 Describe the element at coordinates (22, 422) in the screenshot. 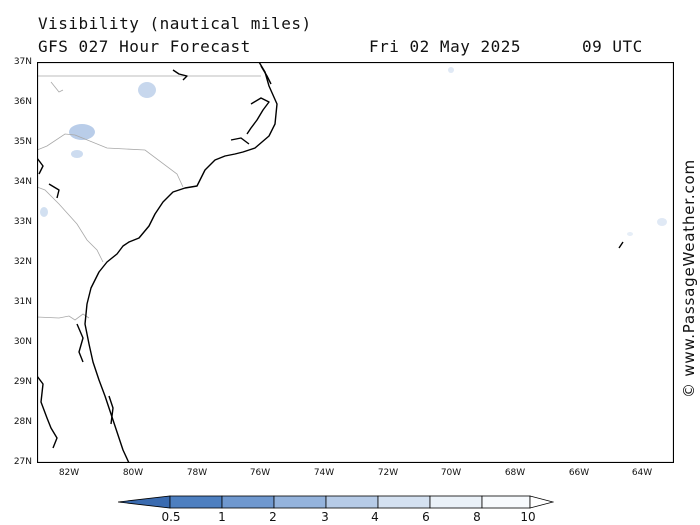

I see `lat-label-28n: 28N` at that location.